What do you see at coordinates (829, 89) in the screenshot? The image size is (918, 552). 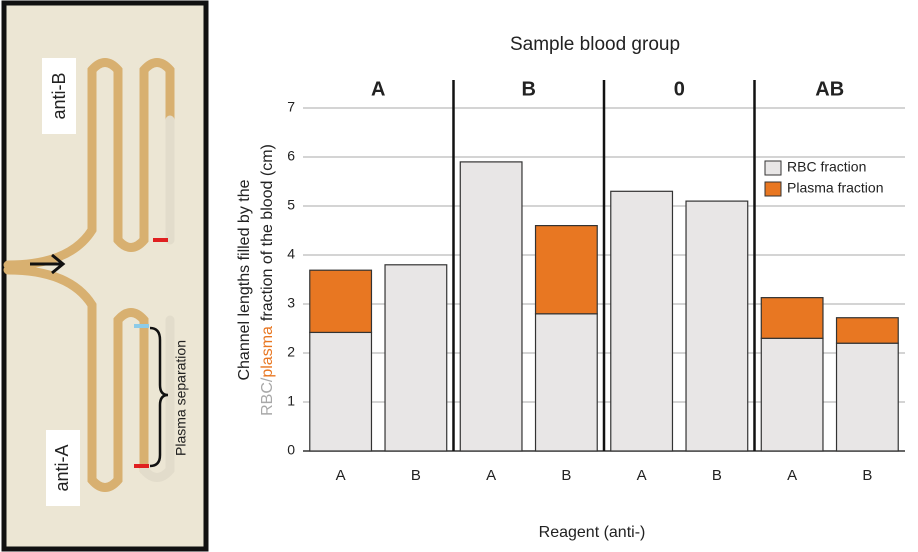 I see `group-label: AB` at bounding box center [829, 89].